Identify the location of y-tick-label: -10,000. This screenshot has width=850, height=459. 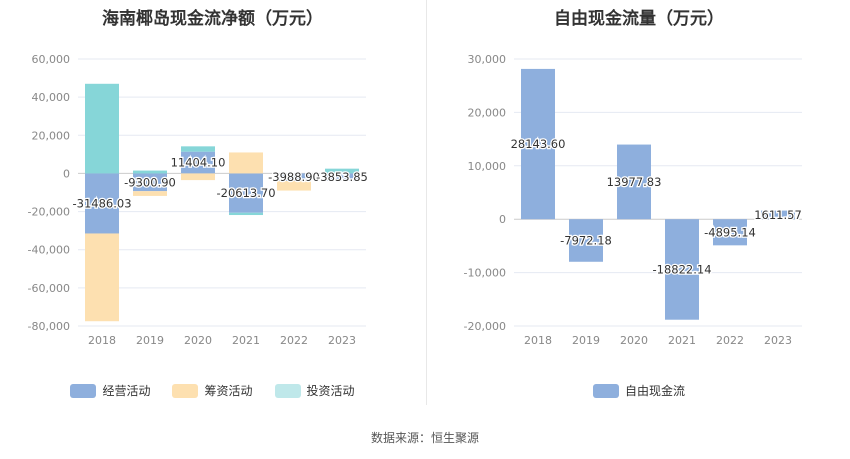
(485, 273).